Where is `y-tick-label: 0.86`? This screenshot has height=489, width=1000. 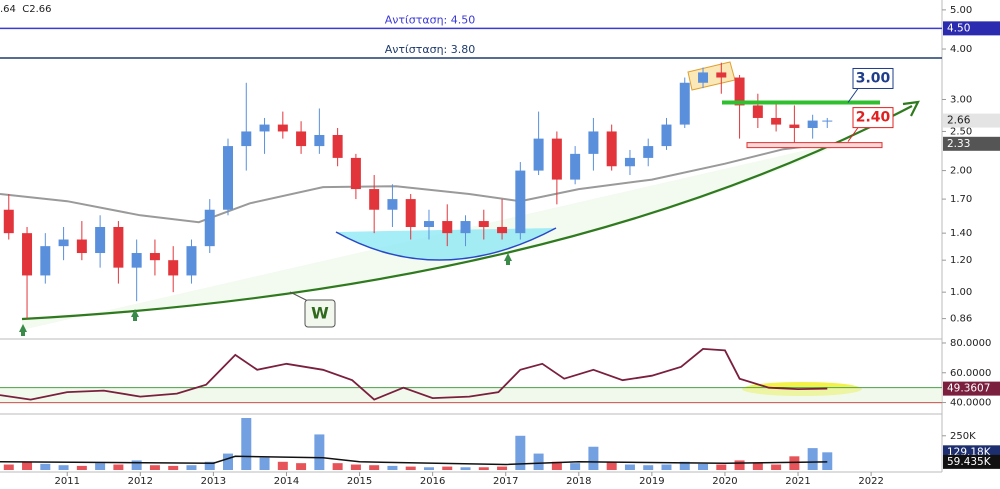 y-tick-label: 0.86 is located at coordinates (961, 319).